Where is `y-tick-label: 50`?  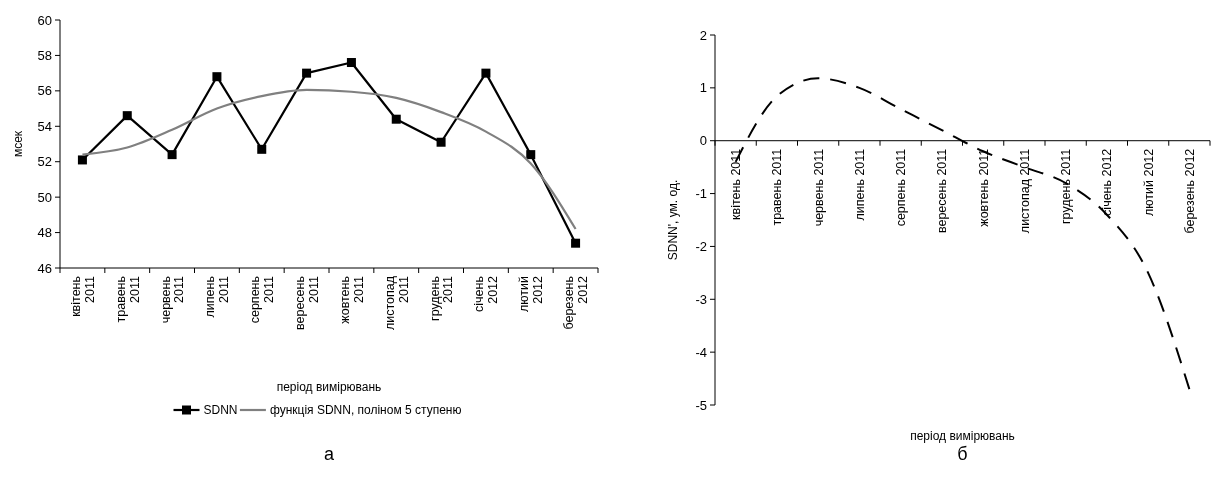 y-tick-label: 50 is located at coordinates (44, 197).